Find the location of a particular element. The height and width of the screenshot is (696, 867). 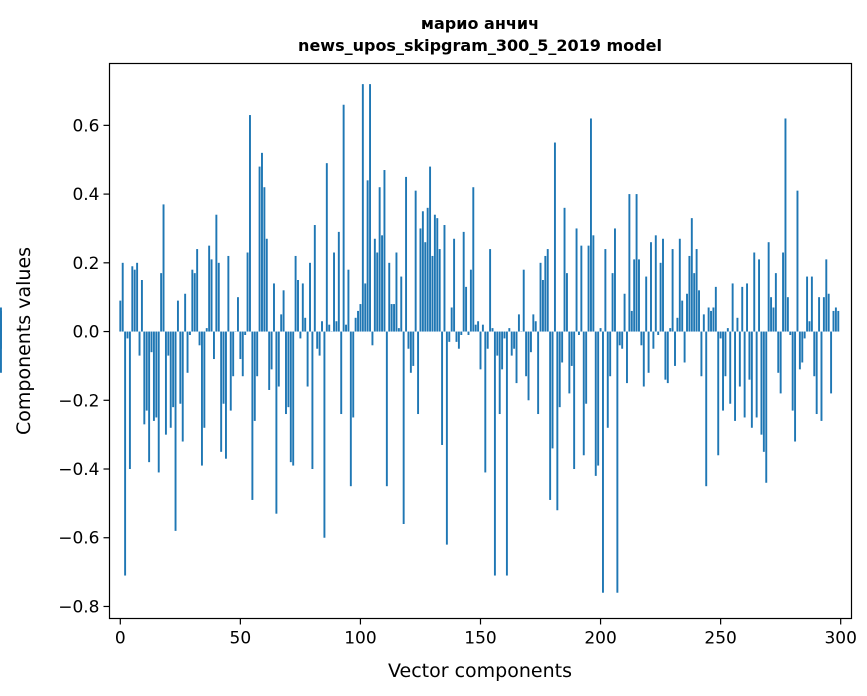

bar-undefined is located at coordinates (1, 340).